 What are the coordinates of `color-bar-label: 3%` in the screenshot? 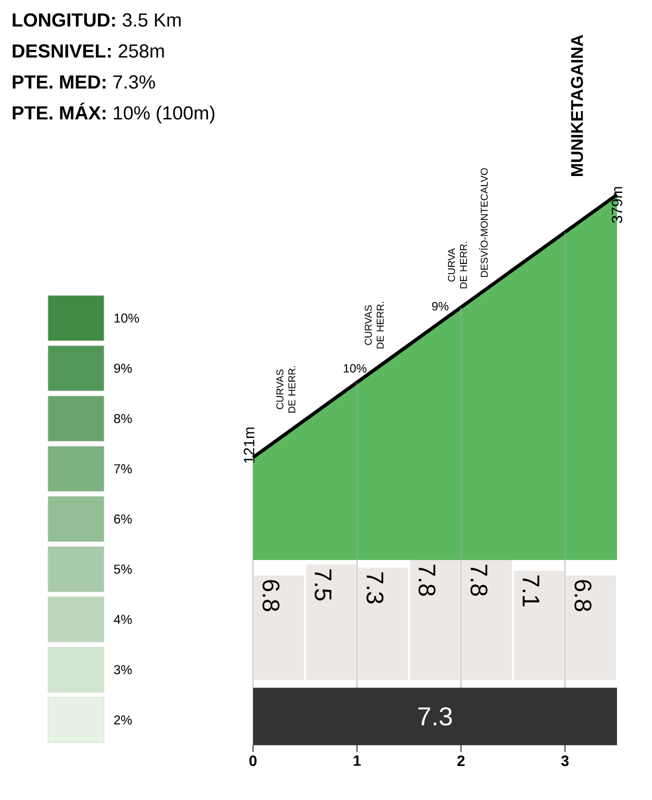 It's located at (123, 669).